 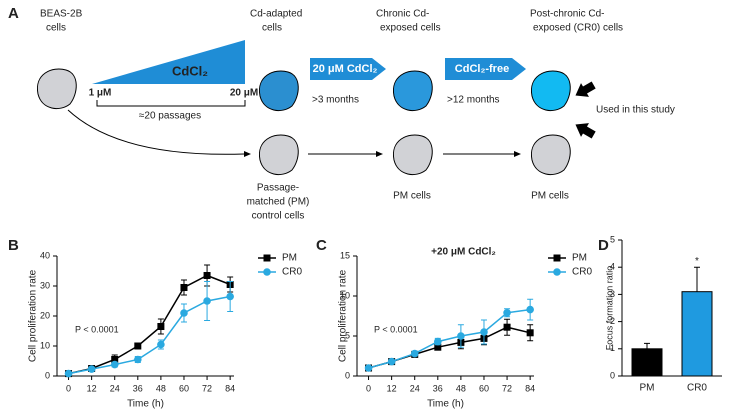 I want to click on x-axis-label: Time (h), so click(x=445, y=404).